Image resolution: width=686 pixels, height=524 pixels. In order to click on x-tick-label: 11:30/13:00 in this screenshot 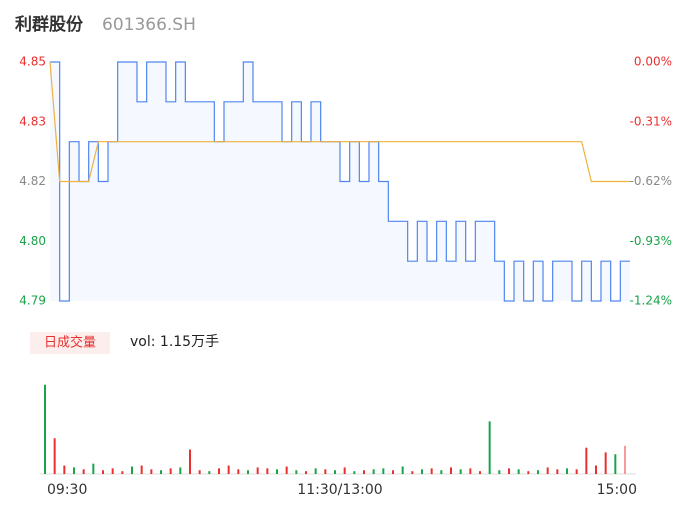, I will do `click(339, 490)`.